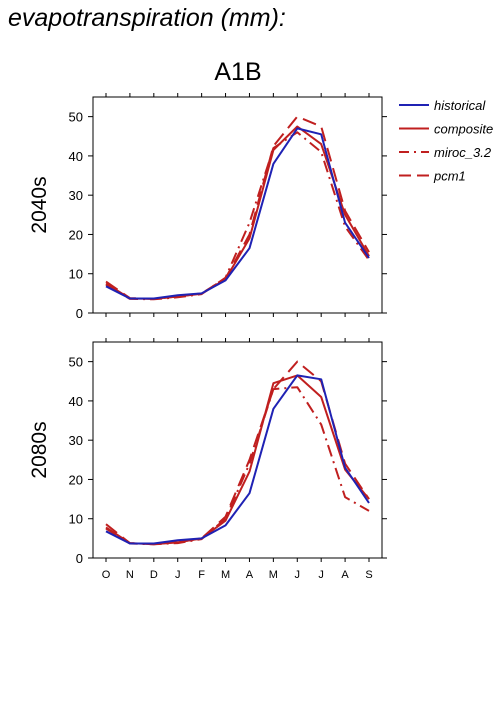 This screenshot has height=709, width=501. Describe the element at coordinates (39, 204) in the screenshot. I see `row-label: 2040s` at that location.